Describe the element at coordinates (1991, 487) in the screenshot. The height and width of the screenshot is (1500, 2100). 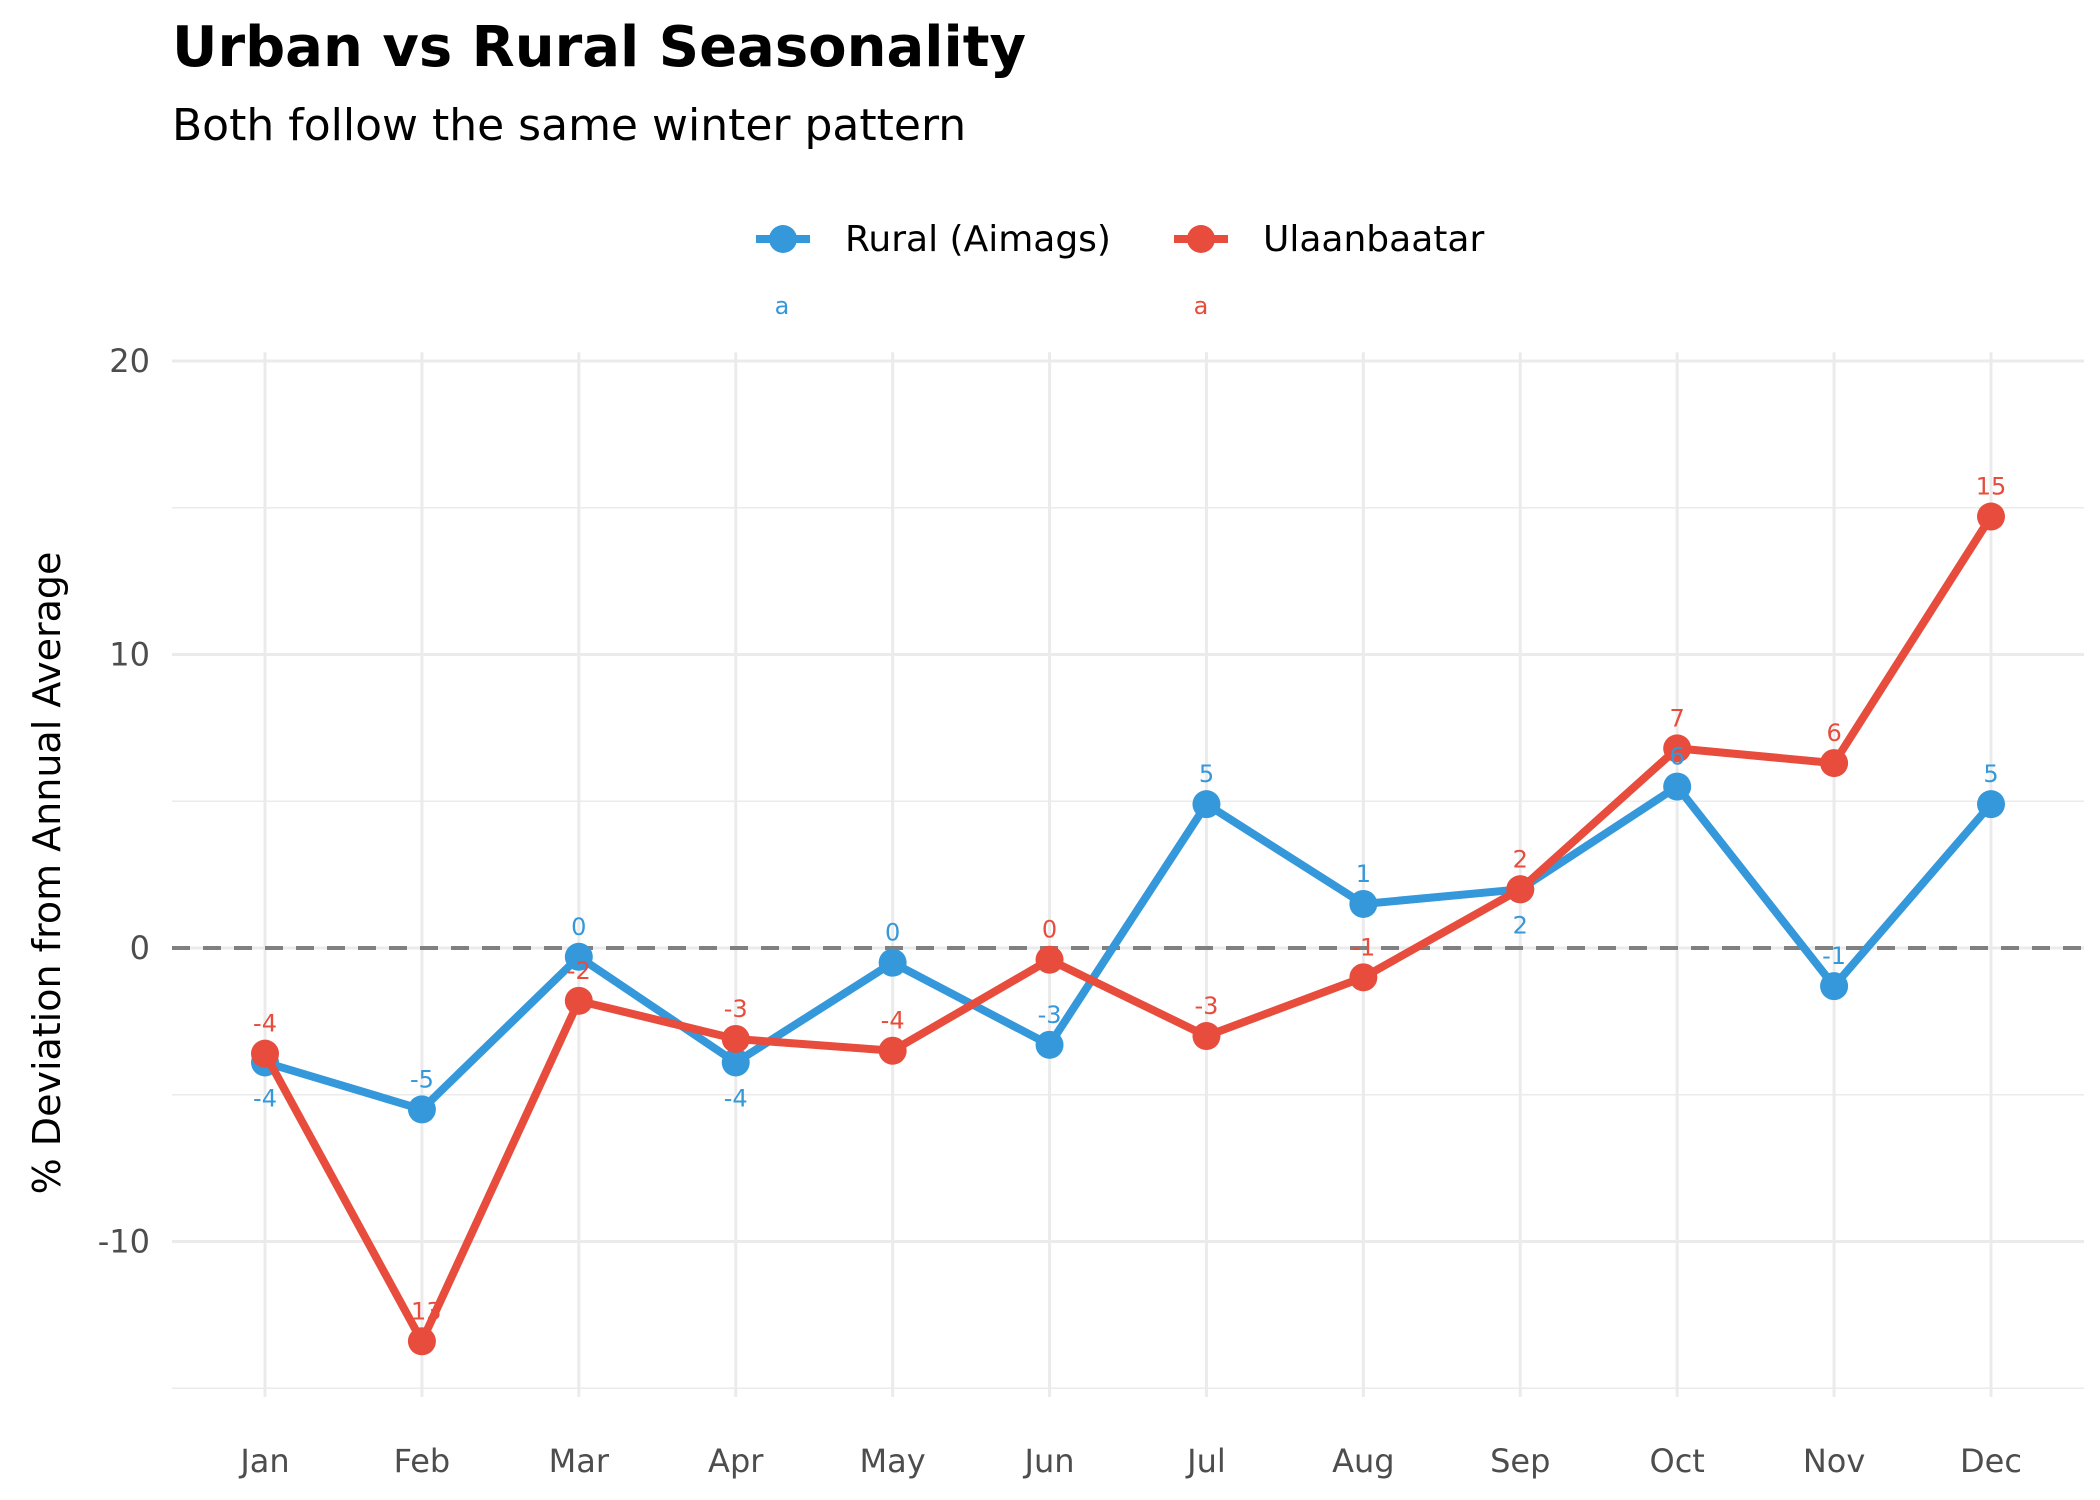
I see `data-label-ulaanbaatar: 15` at that location.